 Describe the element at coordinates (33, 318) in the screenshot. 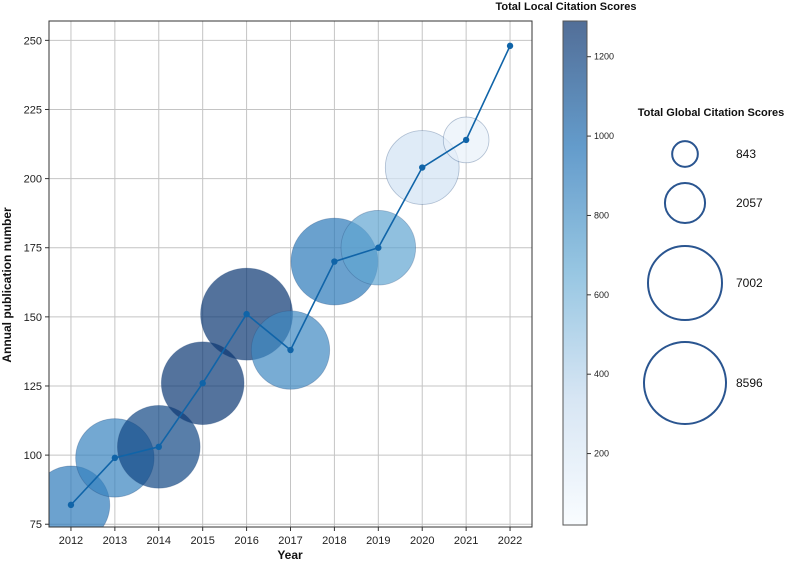

I see `y-tick-label: 150` at that location.